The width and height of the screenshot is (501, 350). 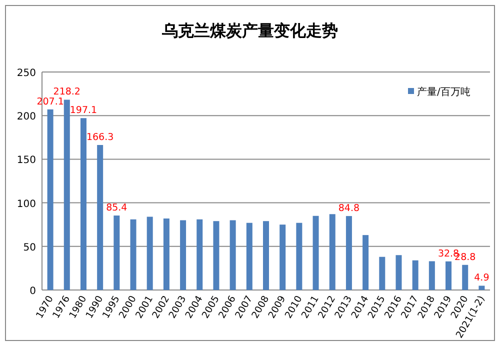 I want to click on y-tick-label: 100, so click(x=26, y=204).